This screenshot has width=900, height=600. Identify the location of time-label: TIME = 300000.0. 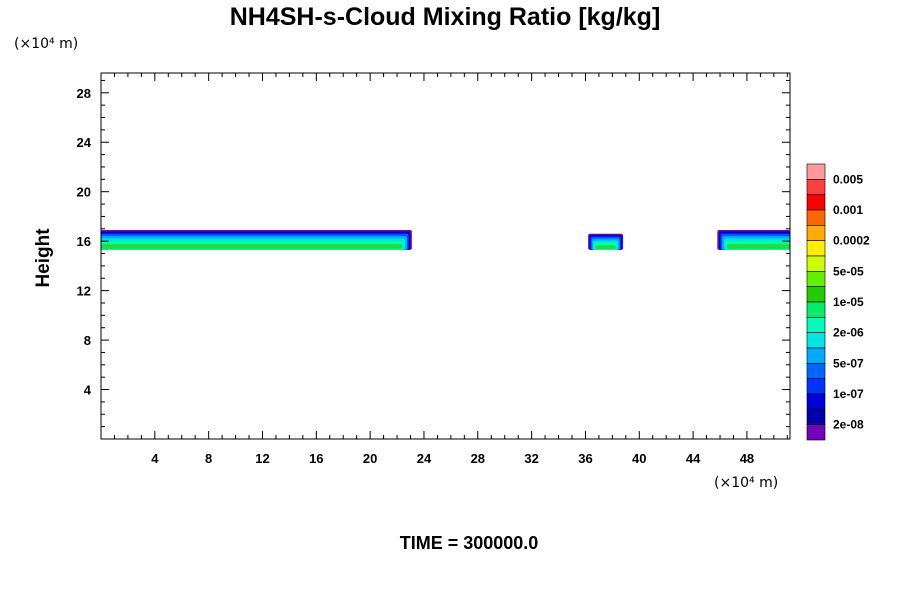
(469, 543).